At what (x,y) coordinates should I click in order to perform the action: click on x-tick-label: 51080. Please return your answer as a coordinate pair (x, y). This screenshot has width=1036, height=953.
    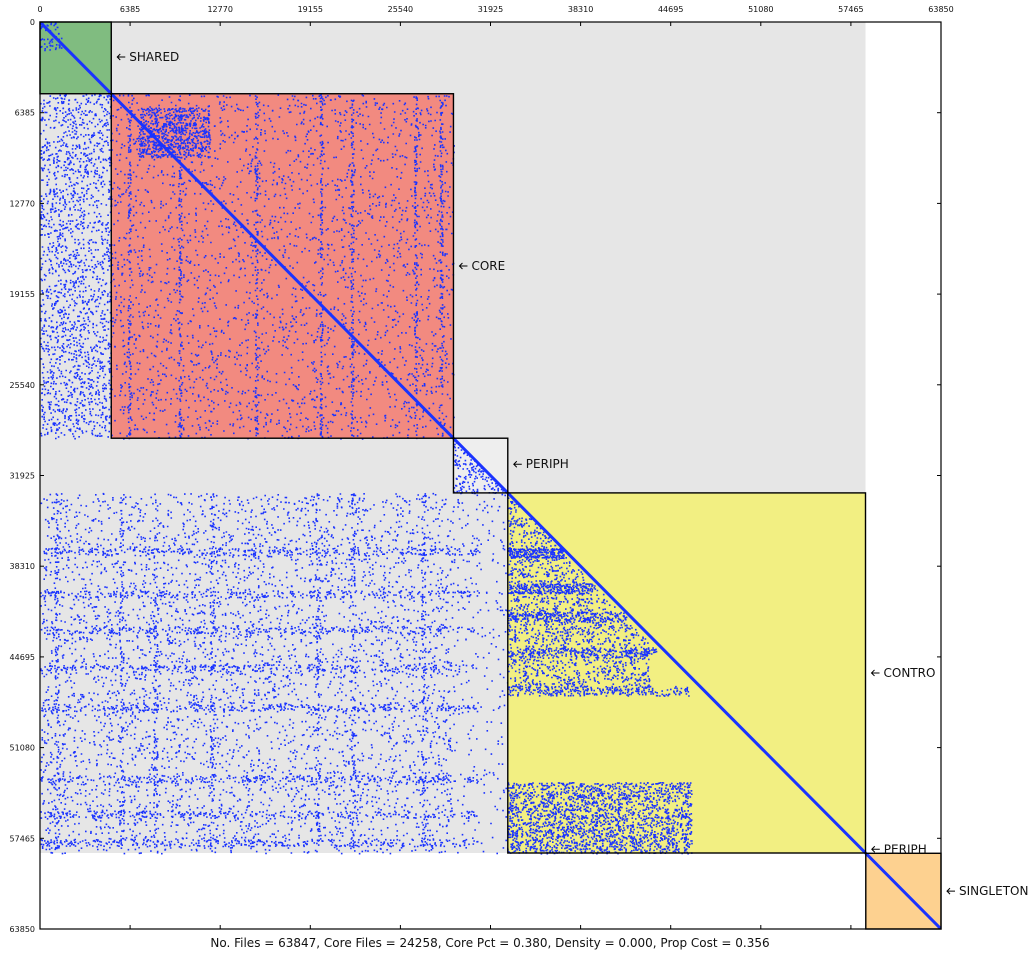
    Looking at the image, I should click on (760, 9).